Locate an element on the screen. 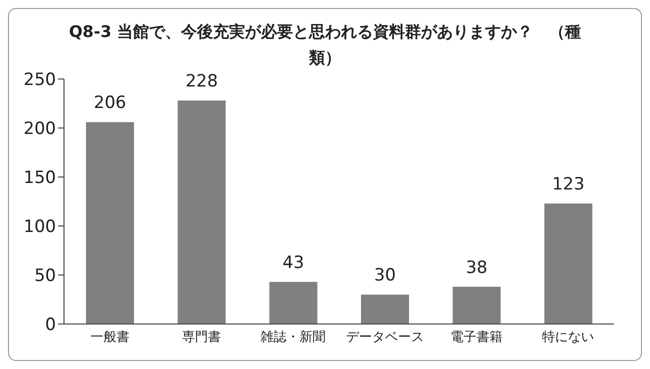  data-label: 43 is located at coordinates (293, 262).